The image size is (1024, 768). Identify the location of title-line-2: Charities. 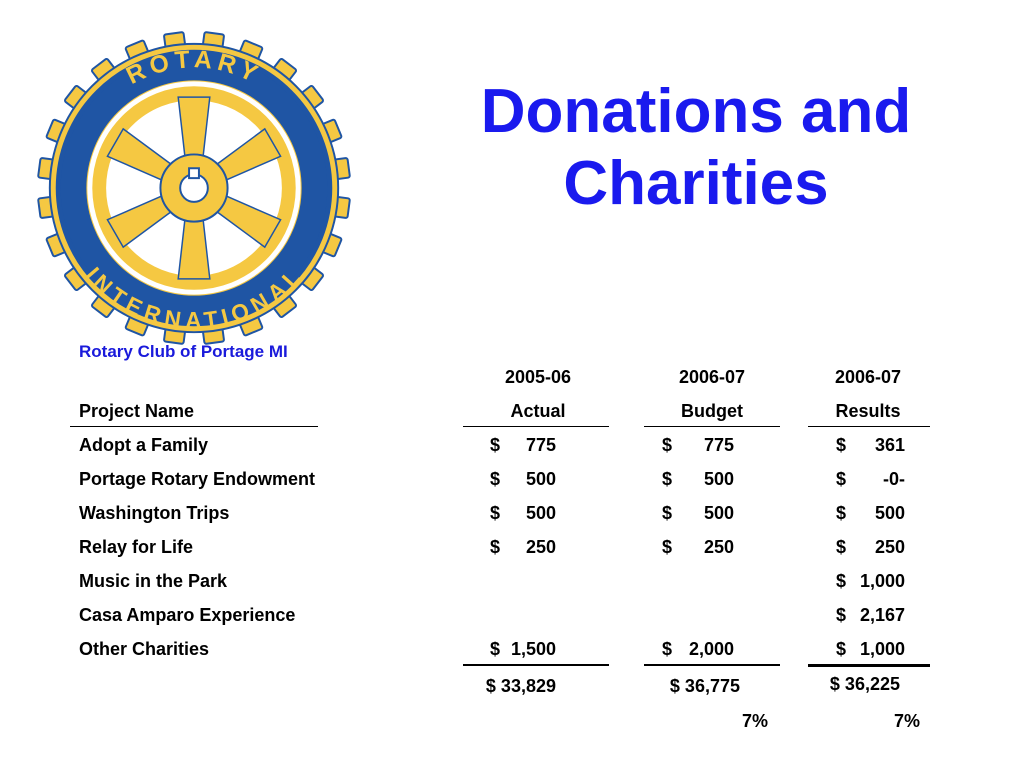
(696, 183).